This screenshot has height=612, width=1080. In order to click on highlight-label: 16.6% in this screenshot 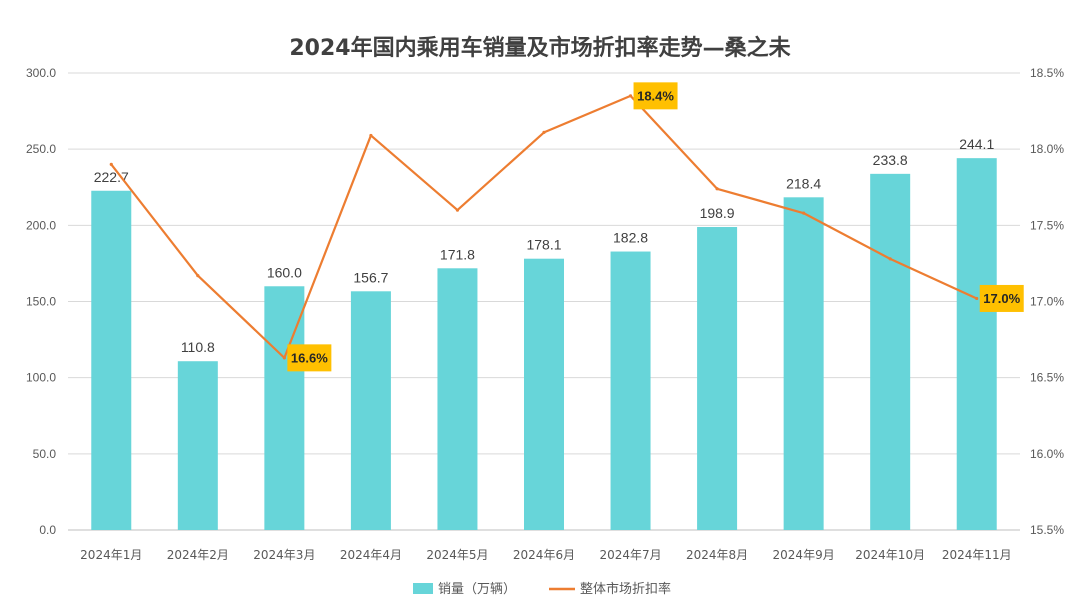, I will do `click(309, 357)`.